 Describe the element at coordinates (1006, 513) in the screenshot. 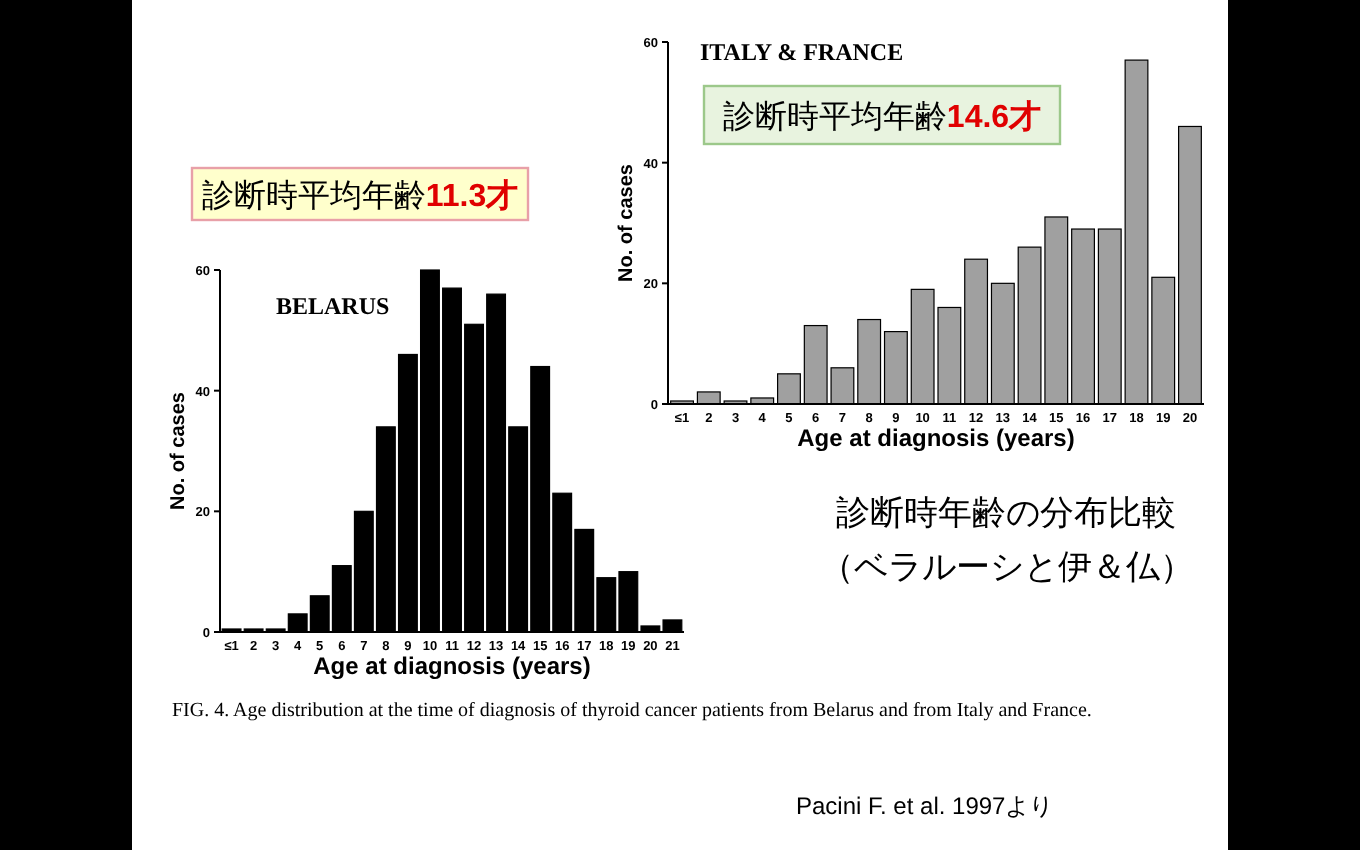

I see `text: 診断時年齢の分布比較` at that location.